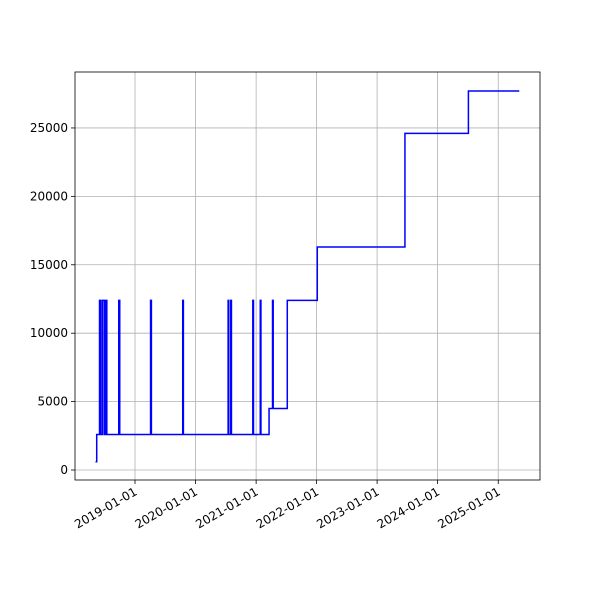 The height and width of the screenshot is (600, 600). What do you see at coordinates (49, 128) in the screenshot?
I see `y-tick-label: 25000` at bounding box center [49, 128].